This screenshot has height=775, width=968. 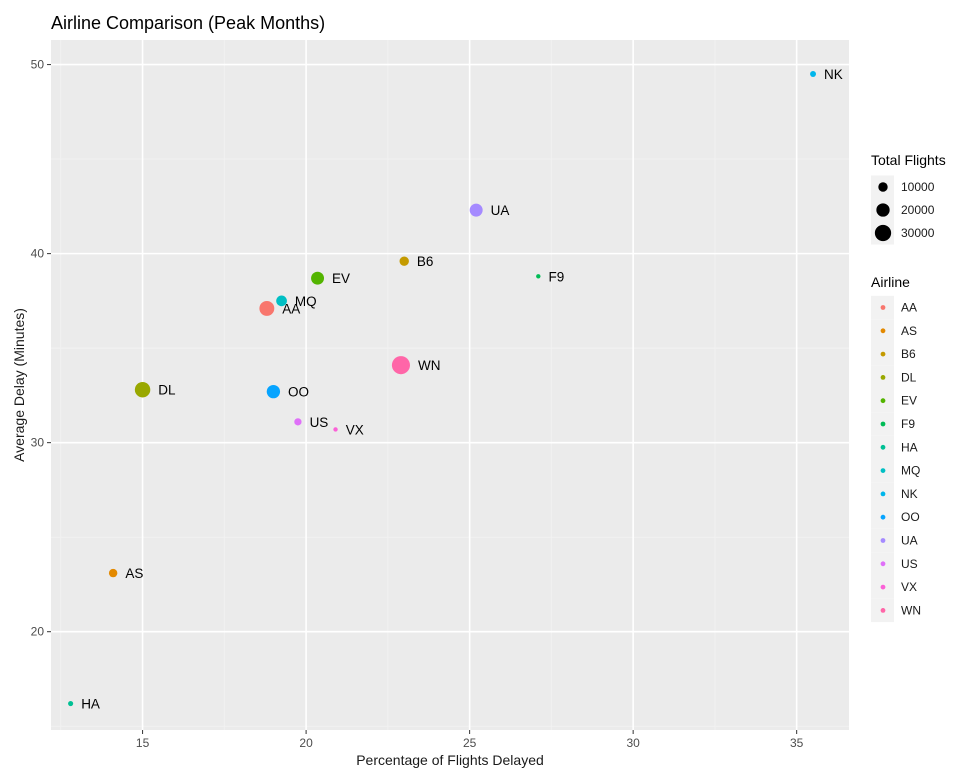 I want to click on color-legend-key-oo, so click(x=883, y=517).